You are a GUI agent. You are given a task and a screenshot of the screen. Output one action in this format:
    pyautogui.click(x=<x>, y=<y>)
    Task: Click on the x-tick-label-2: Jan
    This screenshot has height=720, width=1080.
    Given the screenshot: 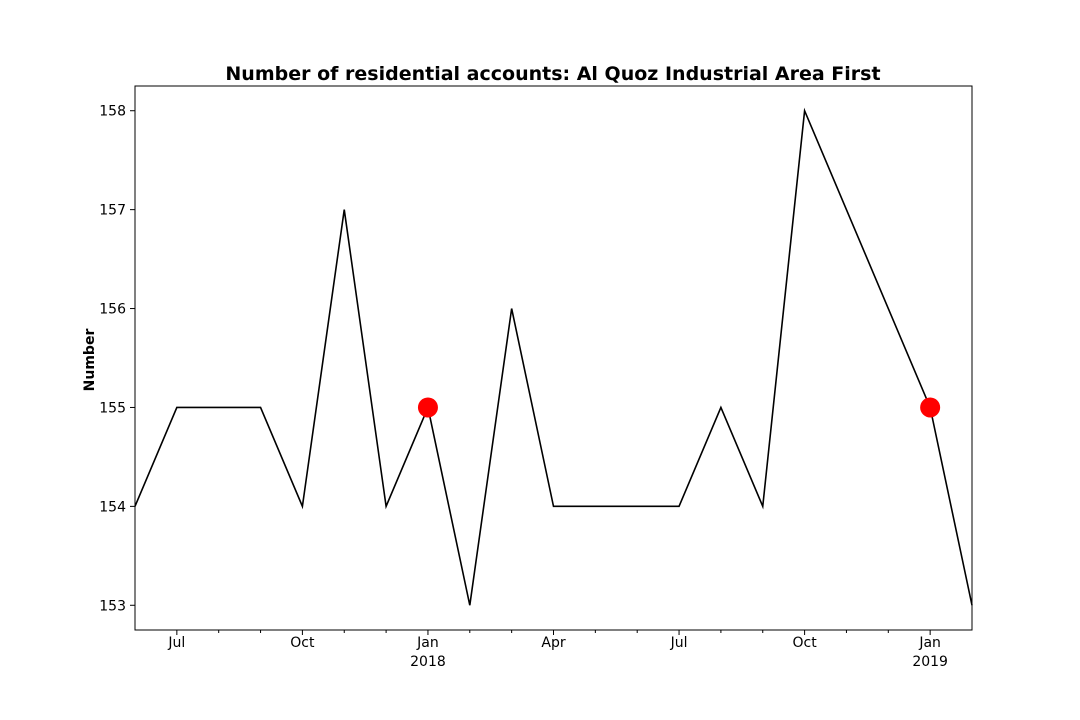 What is the action you would take?
    pyautogui.click(x=427, y=643)
    